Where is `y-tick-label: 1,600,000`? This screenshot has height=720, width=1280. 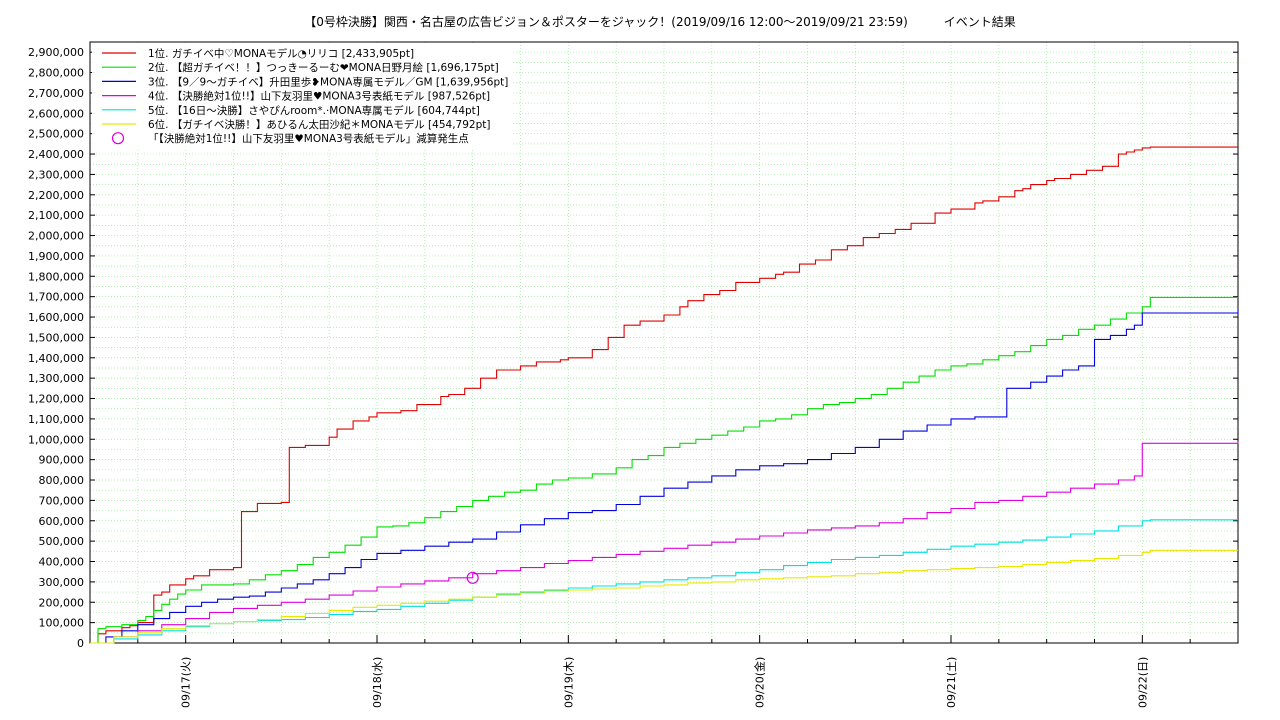
y-tick-label: 1,600,000 is located at coordinates (56, 317).